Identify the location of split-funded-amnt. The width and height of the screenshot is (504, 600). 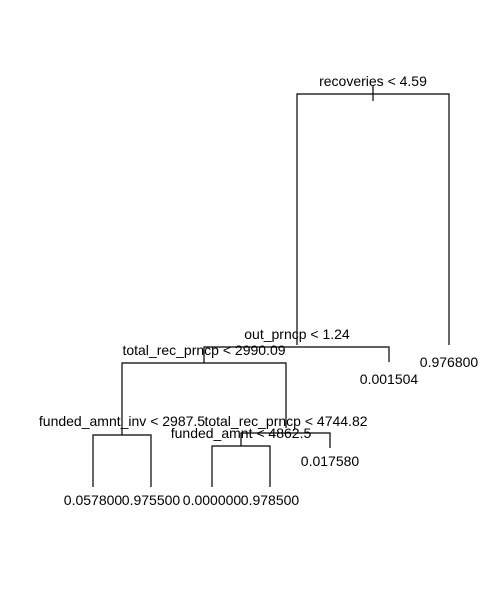
(241, 466).